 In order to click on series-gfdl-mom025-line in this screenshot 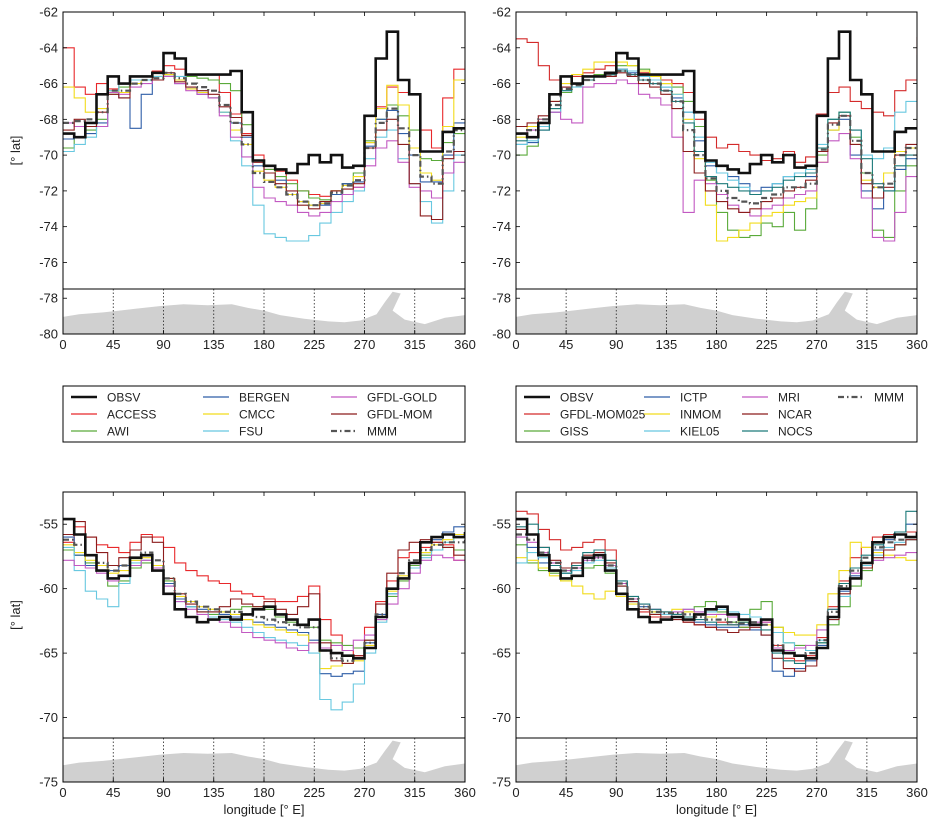, I will do `click(716, 100)`.